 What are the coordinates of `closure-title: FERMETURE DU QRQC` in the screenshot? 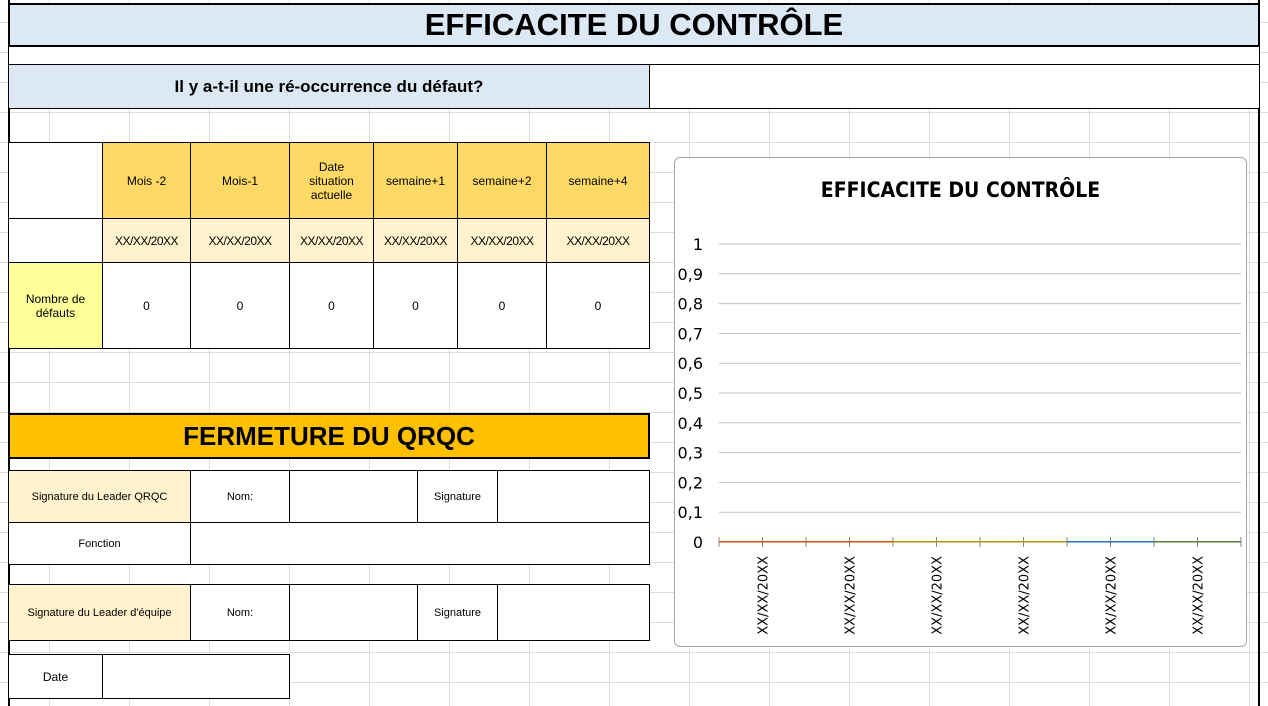 It's located at (329, 436).